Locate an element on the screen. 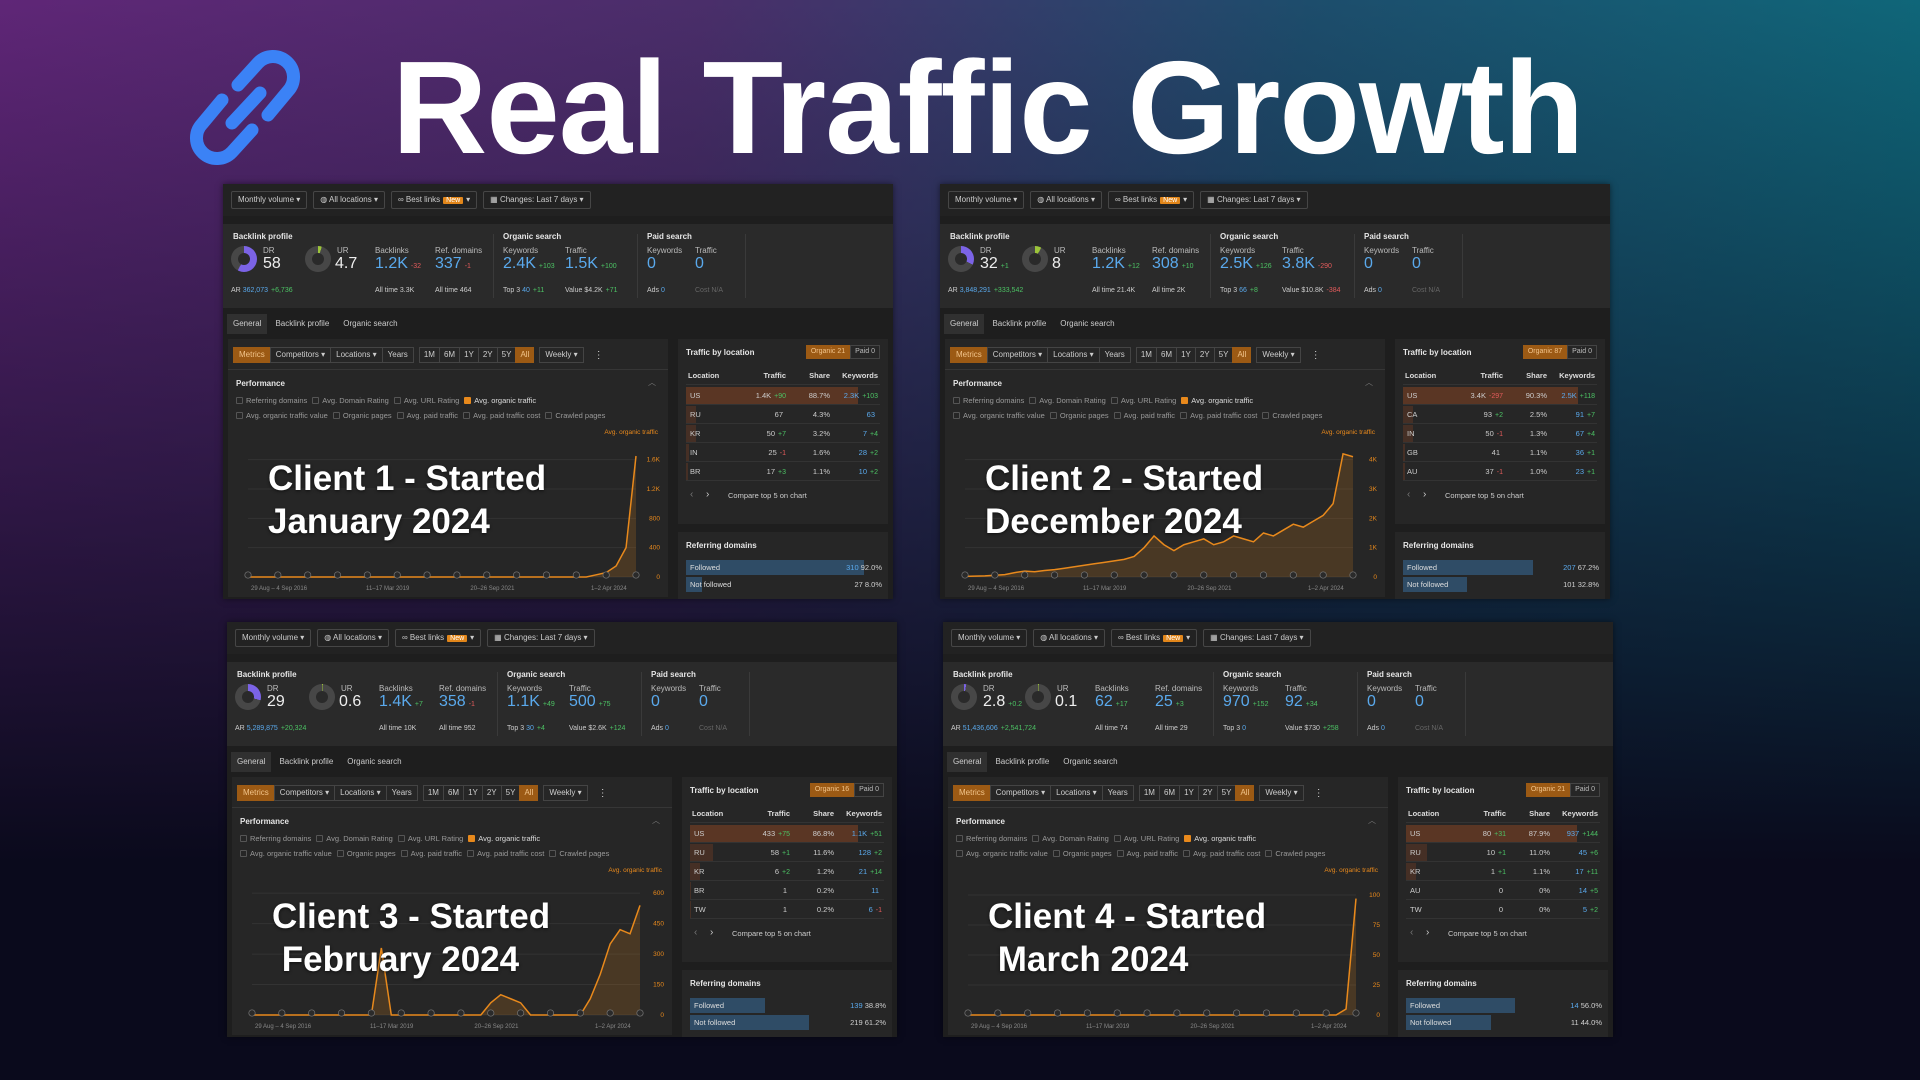 The image size is (1920, 1080). organic-keywords-value: 1.1K is located at coordinates (523, 701).